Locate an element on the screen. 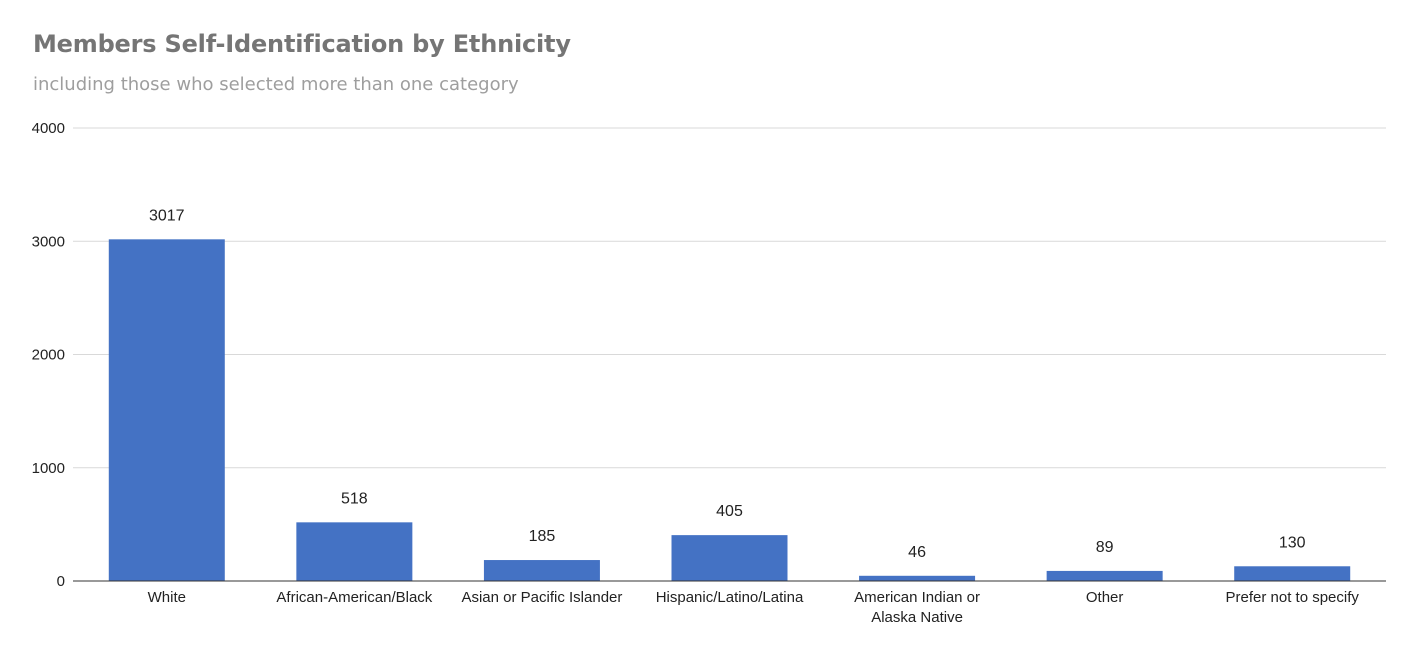  data-label: 89 is located at coordinates (1105, 547).